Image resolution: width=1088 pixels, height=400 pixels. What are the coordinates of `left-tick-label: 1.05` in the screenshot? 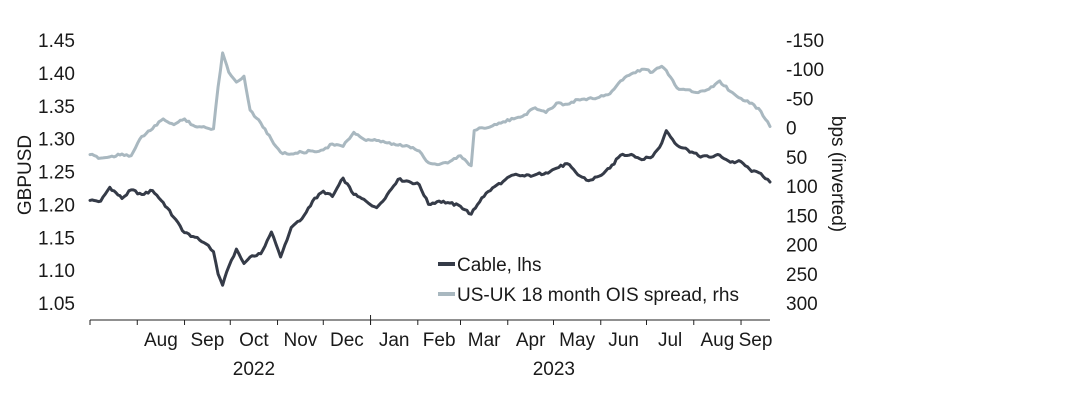 It's located at (56, 304).